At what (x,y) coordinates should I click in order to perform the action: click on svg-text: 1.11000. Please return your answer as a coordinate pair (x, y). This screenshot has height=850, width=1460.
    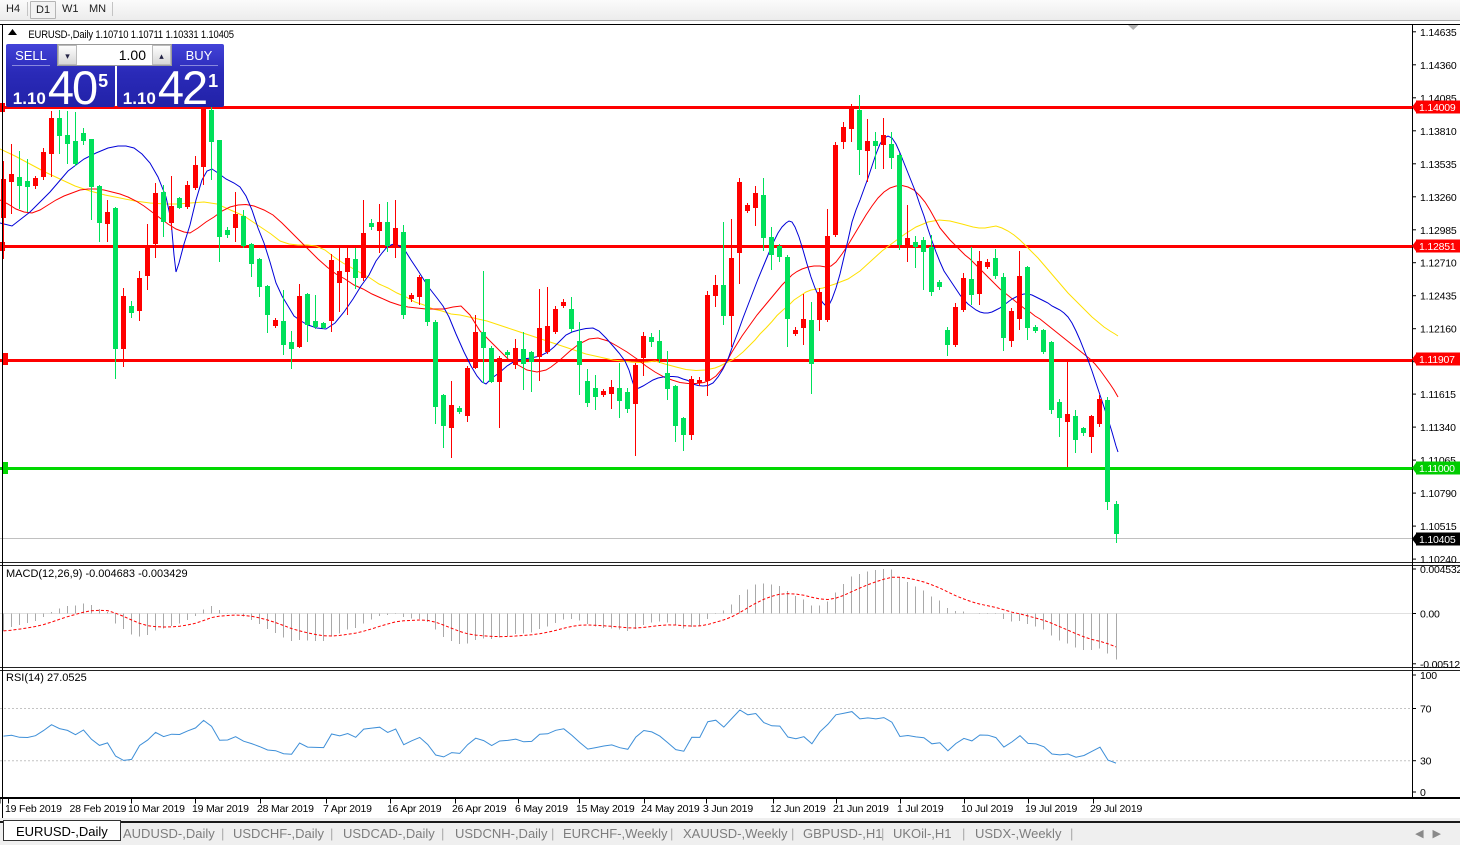
    Looking at the image, I should click on (1437, 469).